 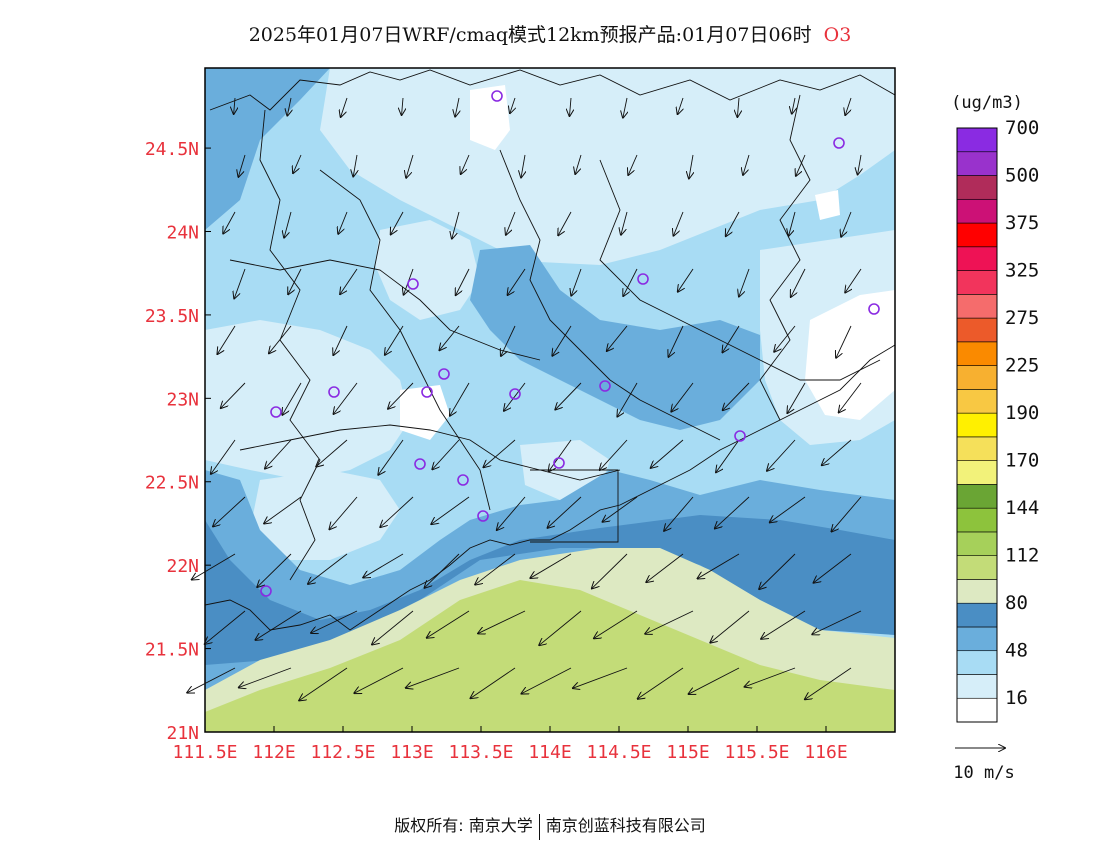 I want to click on colorbar-label: 170, so click(x=1022, y=461).